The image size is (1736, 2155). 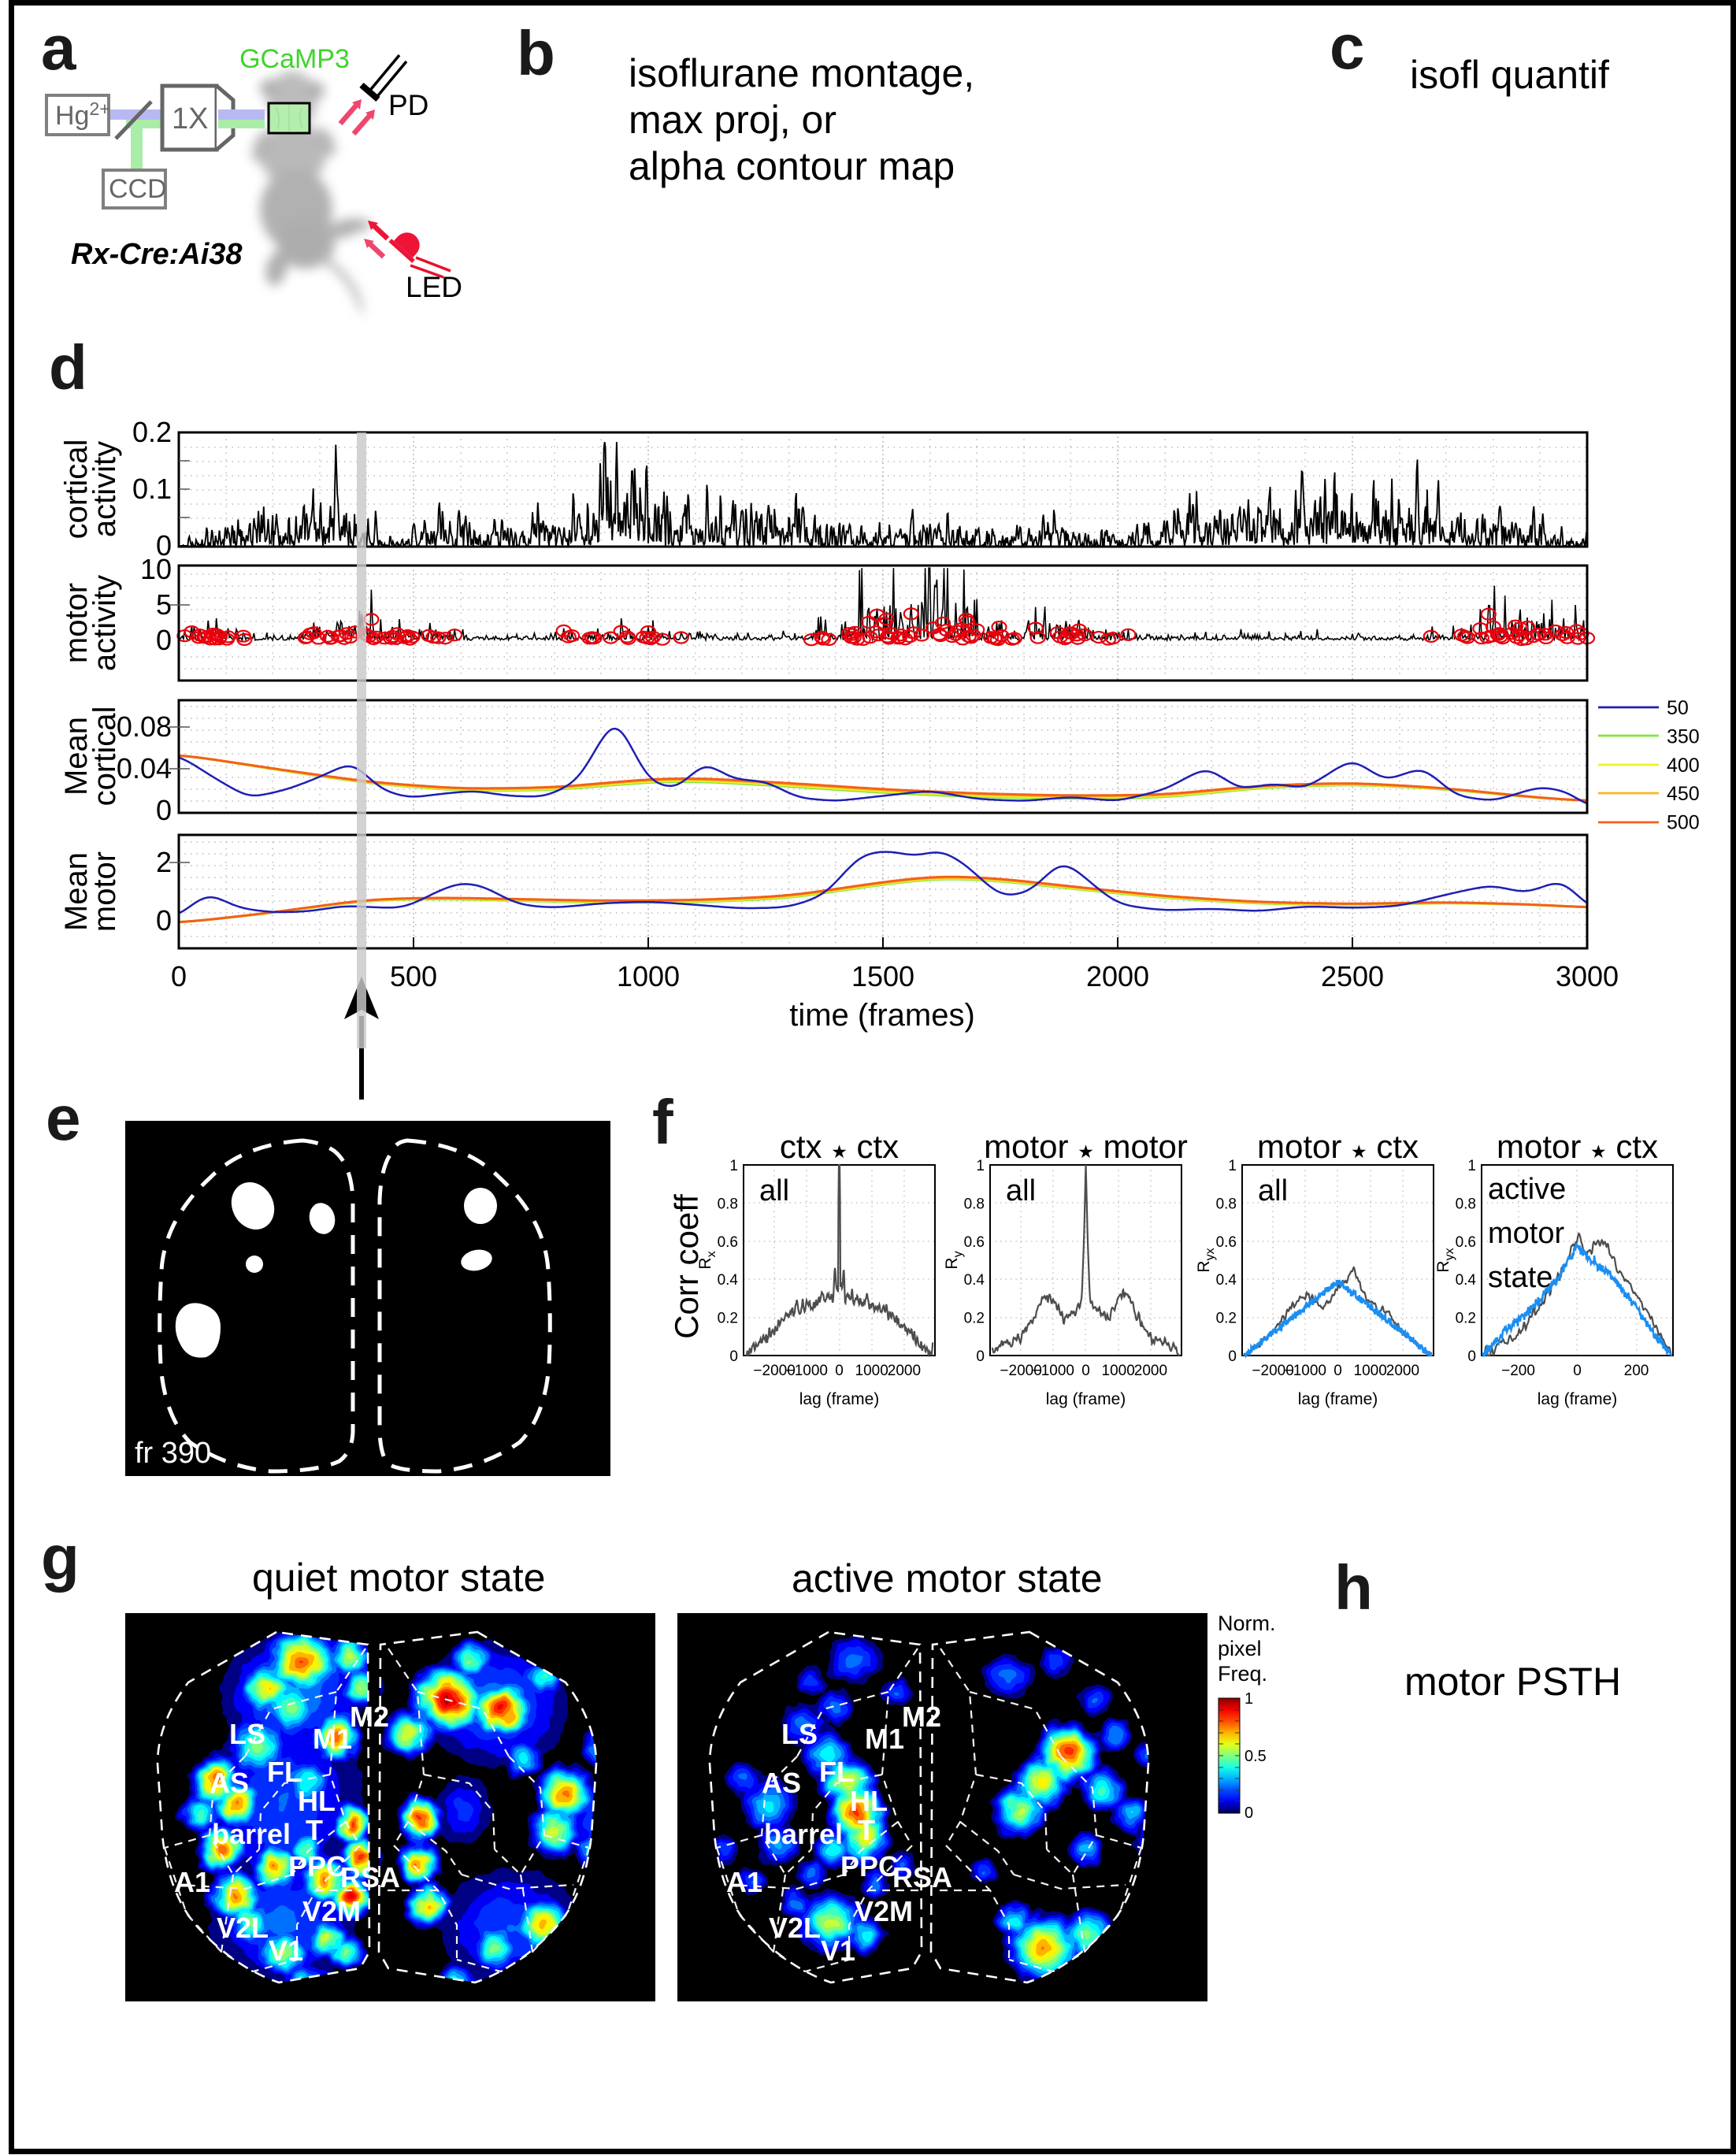 I want to click on svg-text: time (frames), so click(x=882, y=1015).